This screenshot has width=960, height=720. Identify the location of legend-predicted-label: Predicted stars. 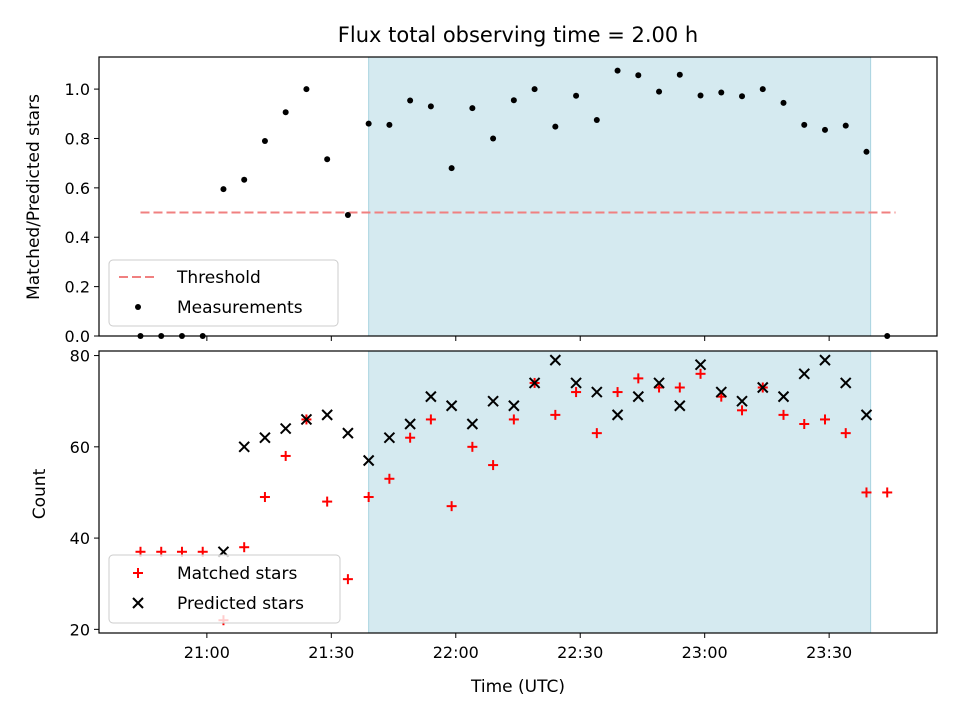
(240, 604).